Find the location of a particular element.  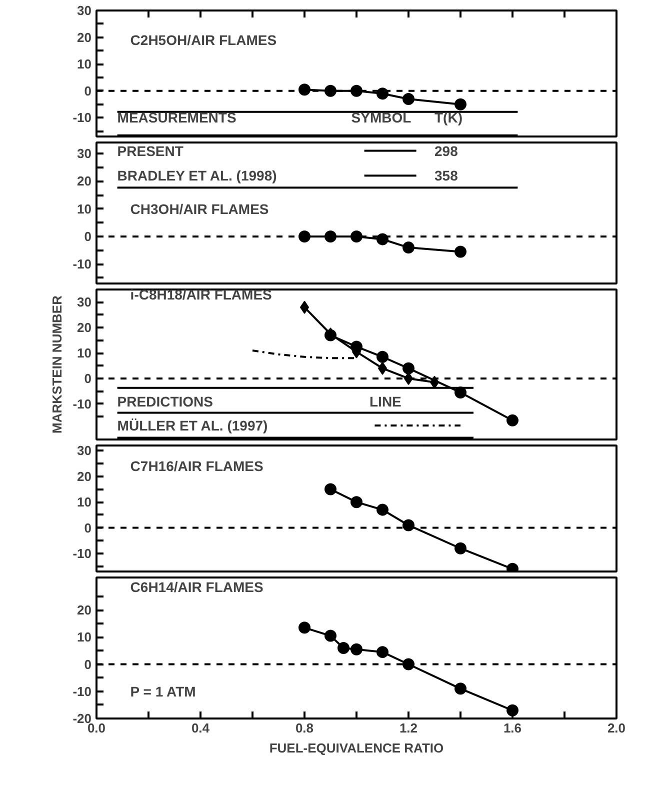

chart-title: C6H14/AIR FLAMES is located at coordinates (197, 586).